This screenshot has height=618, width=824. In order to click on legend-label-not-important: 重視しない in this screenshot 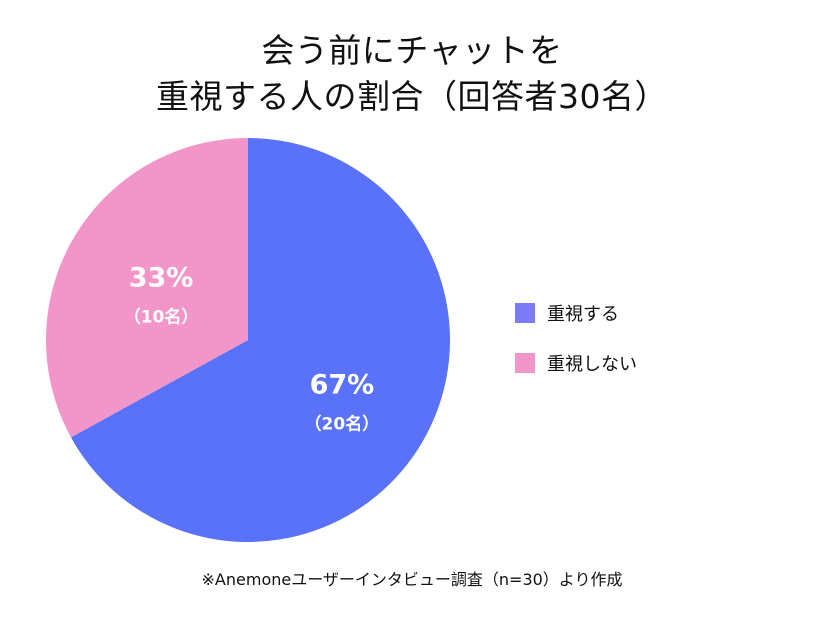, I will do `click(592, 364)`.